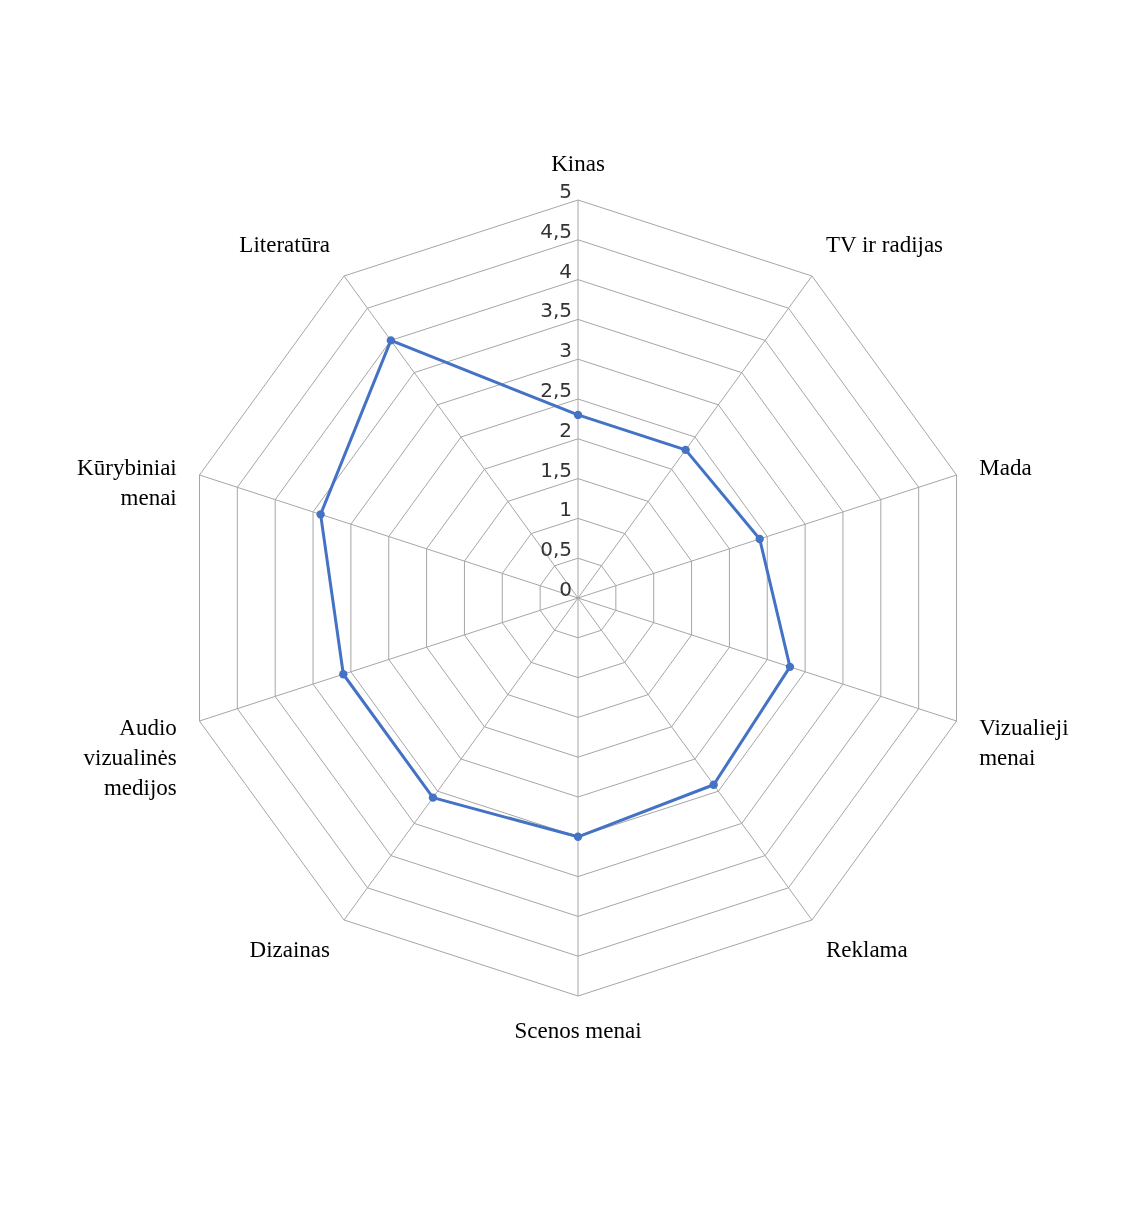 The height and width of the screenshot is (1209, 1124). Describe the element at coordinates (565, 589) in the screenshot. I see `y-tick-label: 0` at that location.